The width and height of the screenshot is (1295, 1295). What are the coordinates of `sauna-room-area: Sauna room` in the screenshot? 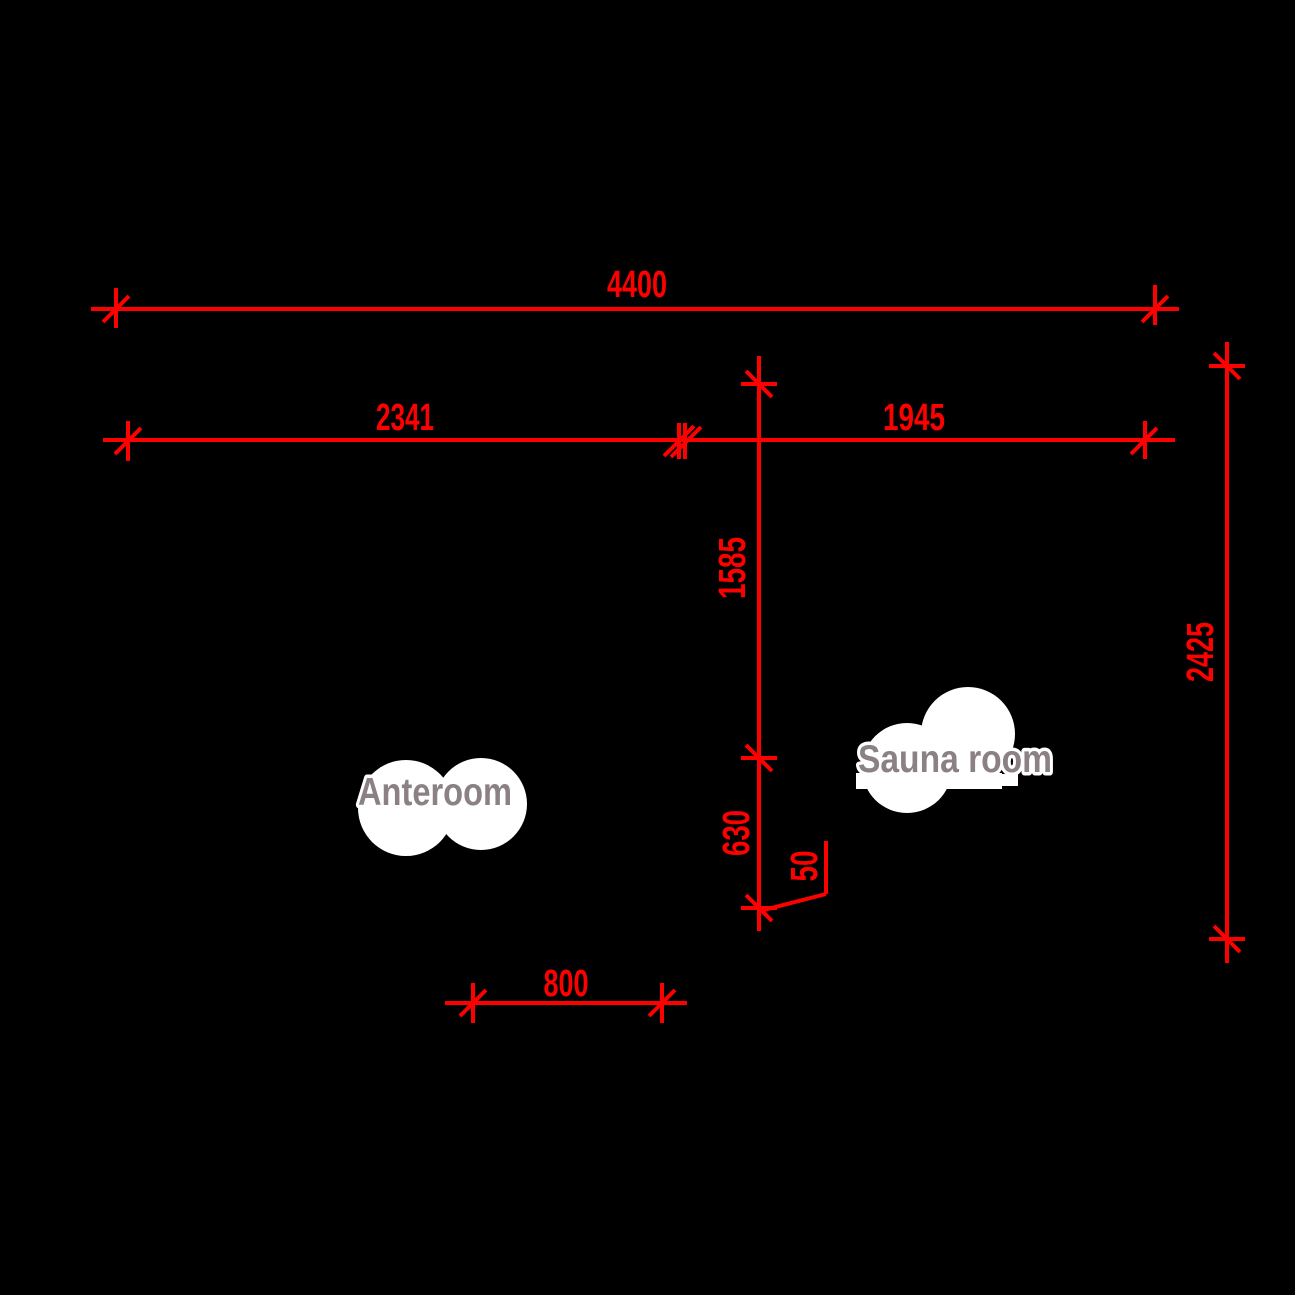 It's located at (955, 750).